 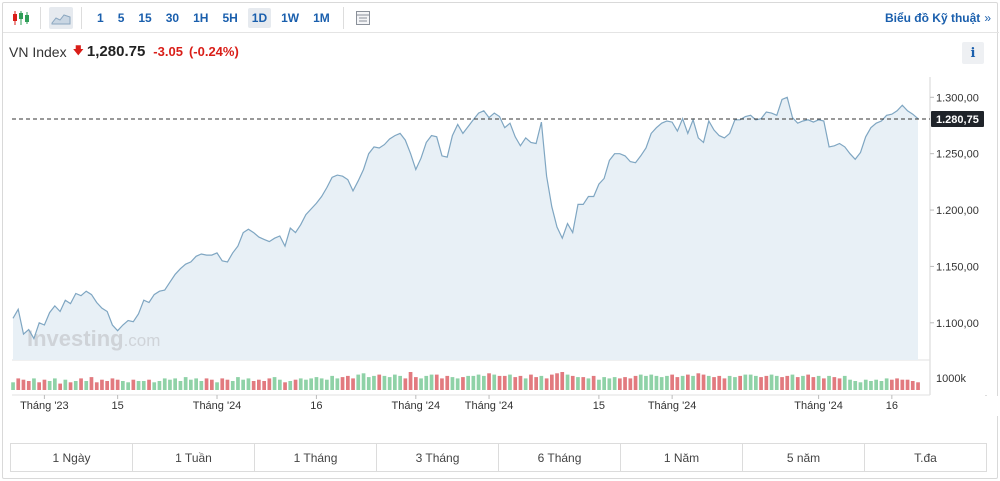 What do you see at coordinates (957, 155) in the screenshot?
I see `y-axis-label: 1.250,00` at bounding box center [957, 155].